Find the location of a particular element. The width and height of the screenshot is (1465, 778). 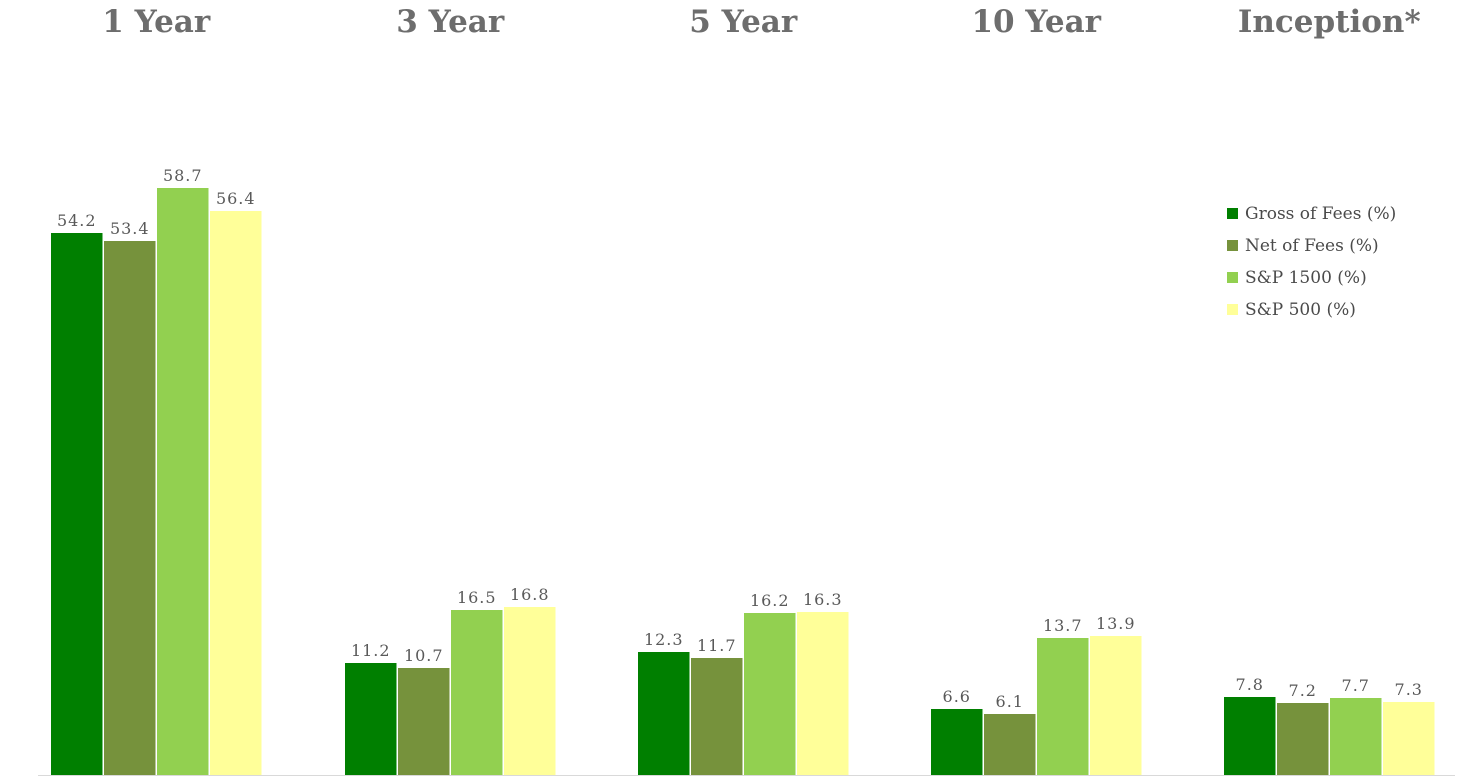

category-label-5-year: 5 Year is located at coordinates (743, 22).